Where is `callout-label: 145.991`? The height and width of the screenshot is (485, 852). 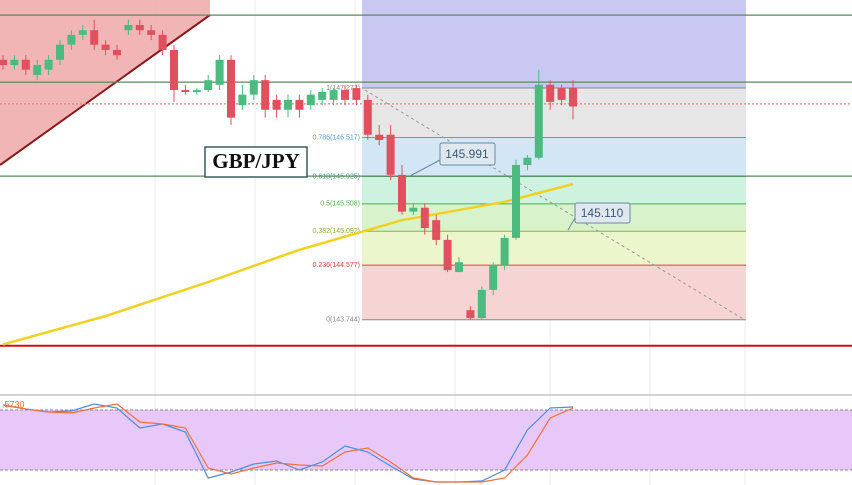
callout-label: 145.991 is located at coordinates (467, 154).